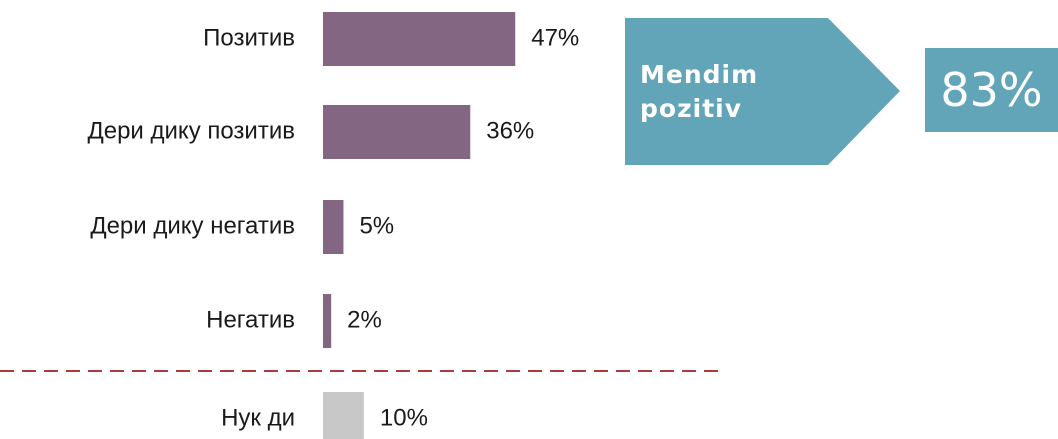  Describe the element at coordinates (699, 91) in the screenshot. I see `callout-label: Mendim pozitiv` at that location.